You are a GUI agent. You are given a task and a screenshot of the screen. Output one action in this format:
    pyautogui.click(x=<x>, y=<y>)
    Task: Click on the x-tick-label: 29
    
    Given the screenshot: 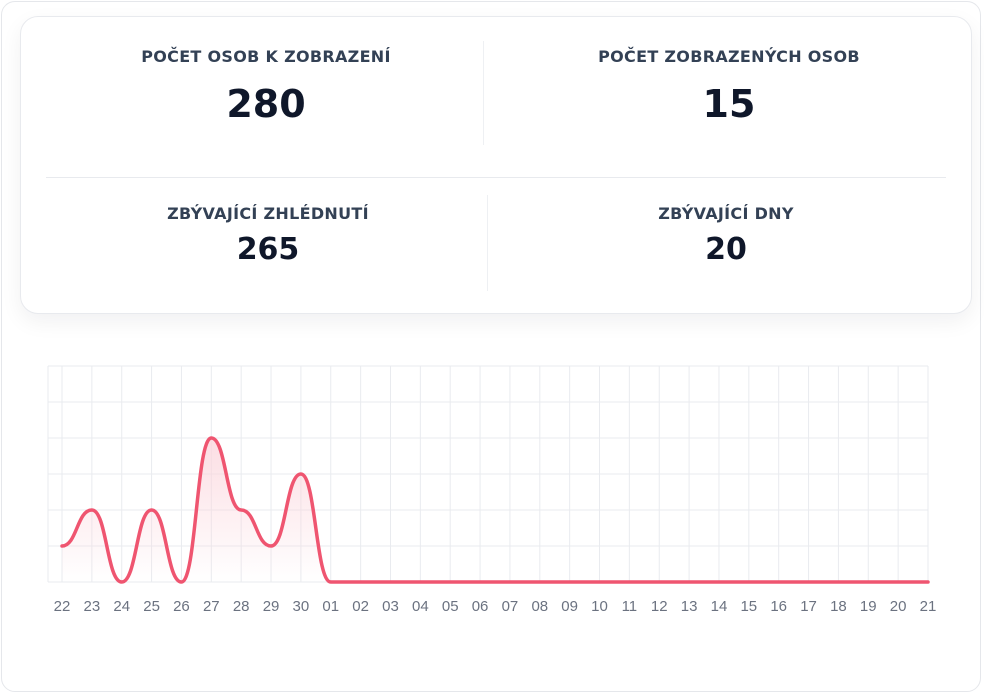 What is the action you would take?
    pyautogui.click(x=271, y=606)
    